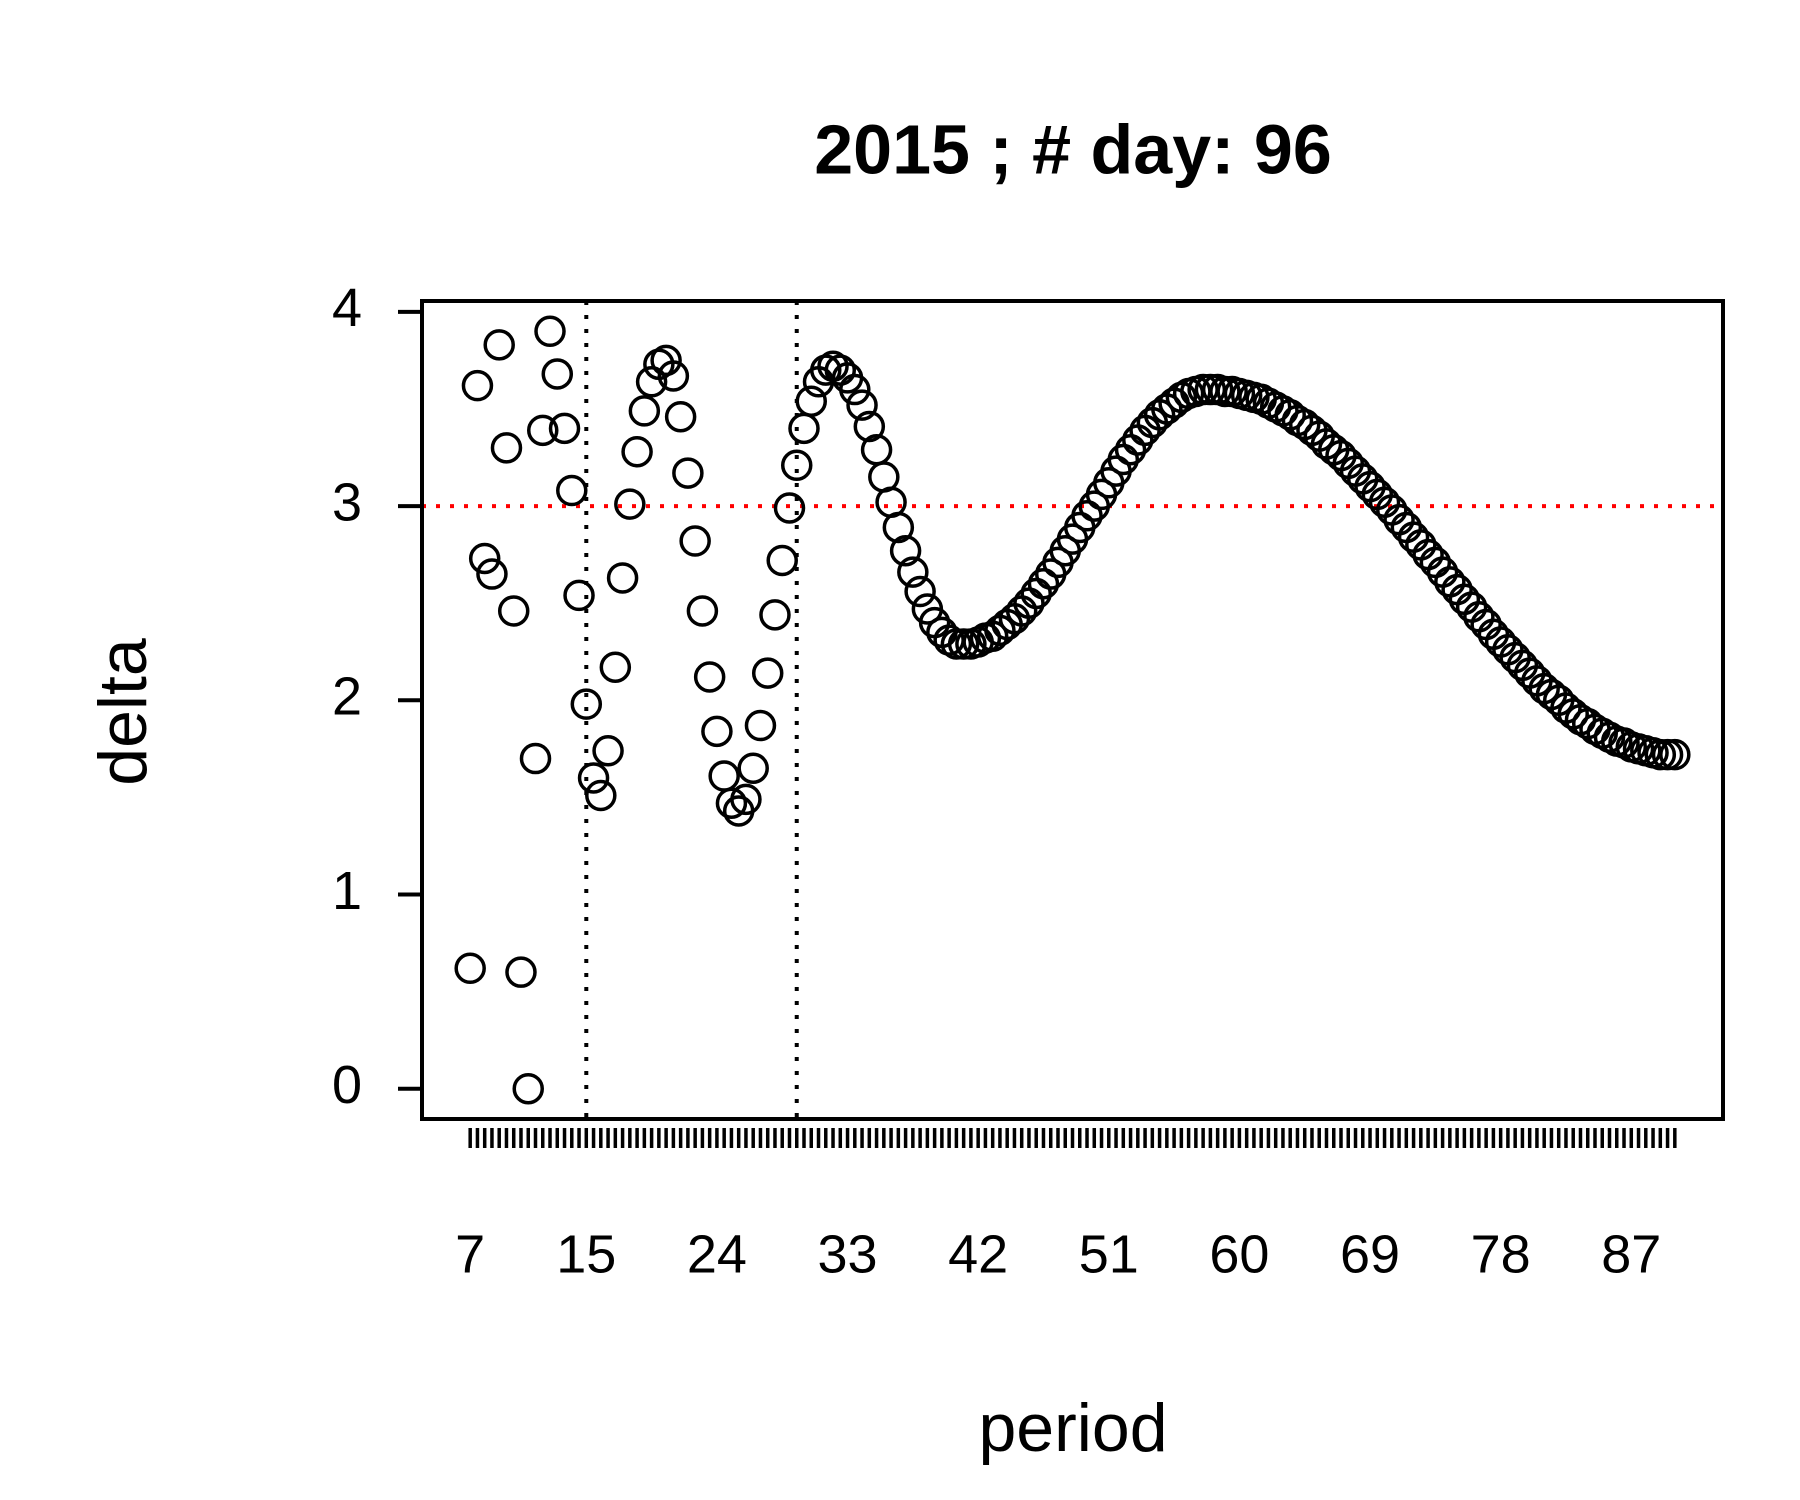 The width and height of the screenshot is (1800, 1500). I want to click on x-tick-label: 51, so click(1109, 1254).